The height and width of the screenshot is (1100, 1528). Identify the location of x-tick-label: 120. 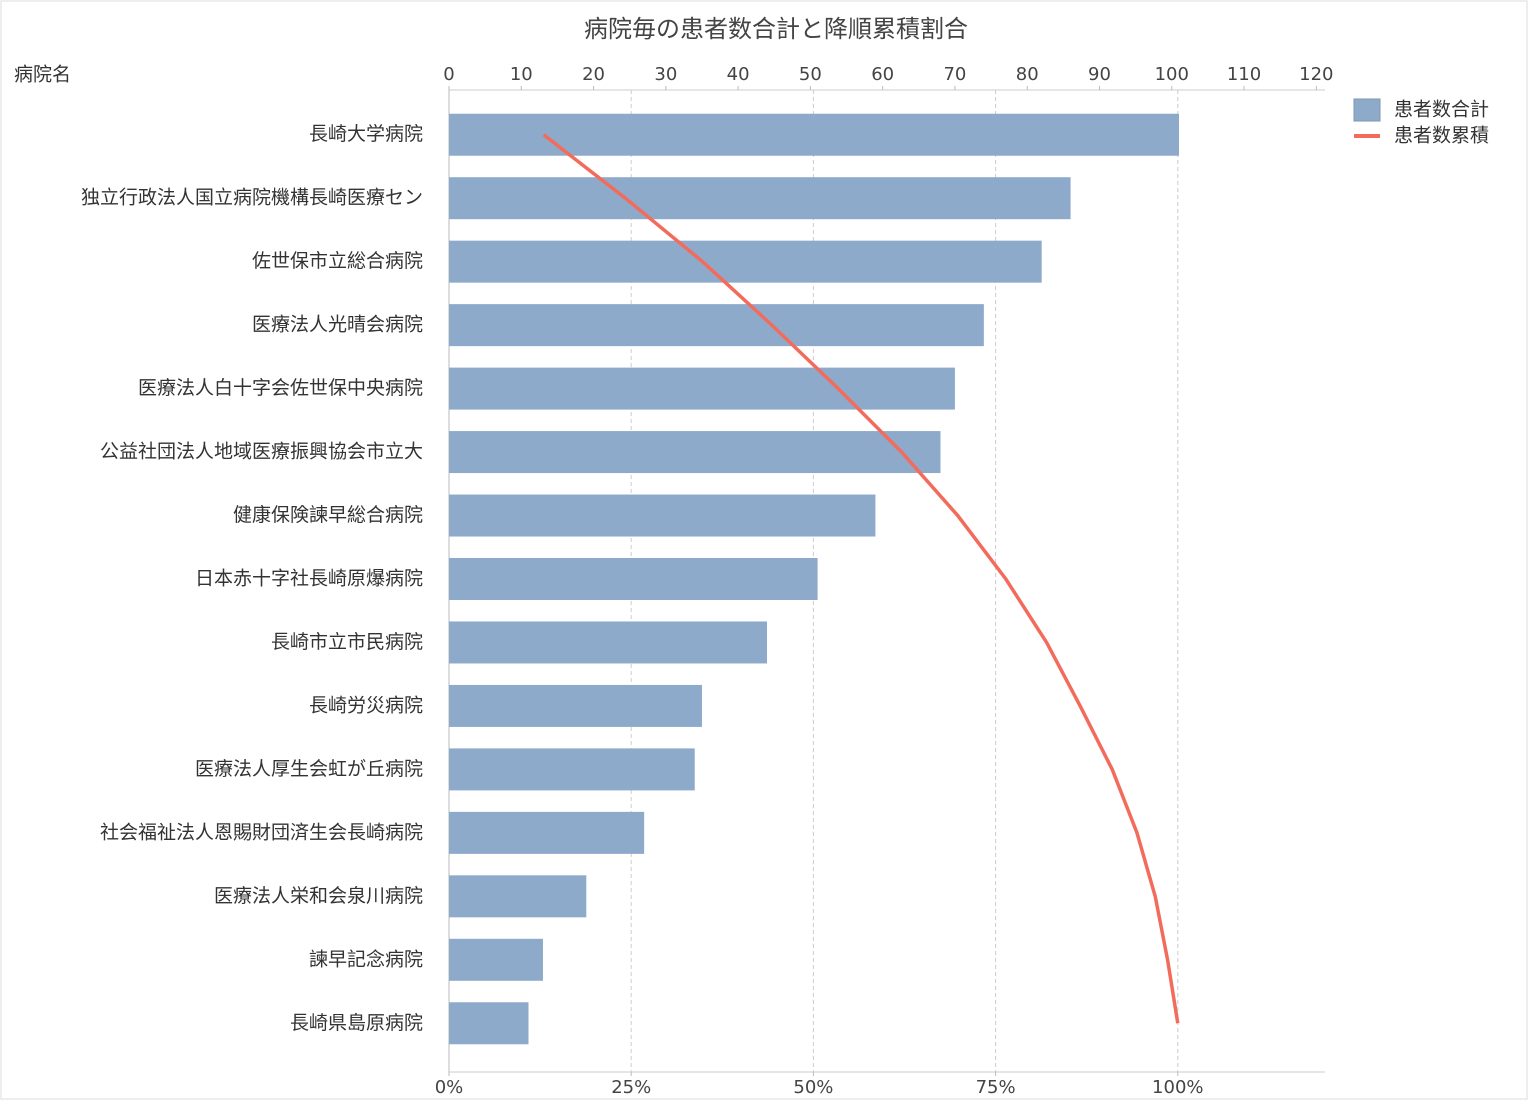
(1316, 74).